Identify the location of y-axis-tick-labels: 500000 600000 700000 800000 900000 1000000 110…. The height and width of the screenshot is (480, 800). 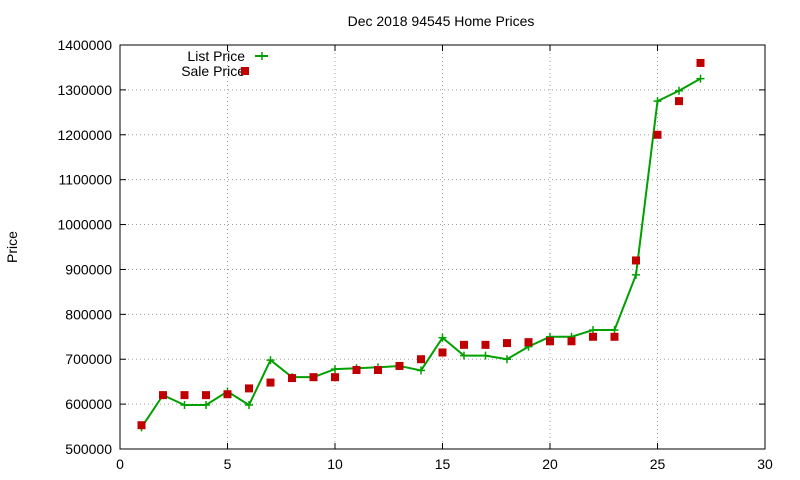
(84, 247).